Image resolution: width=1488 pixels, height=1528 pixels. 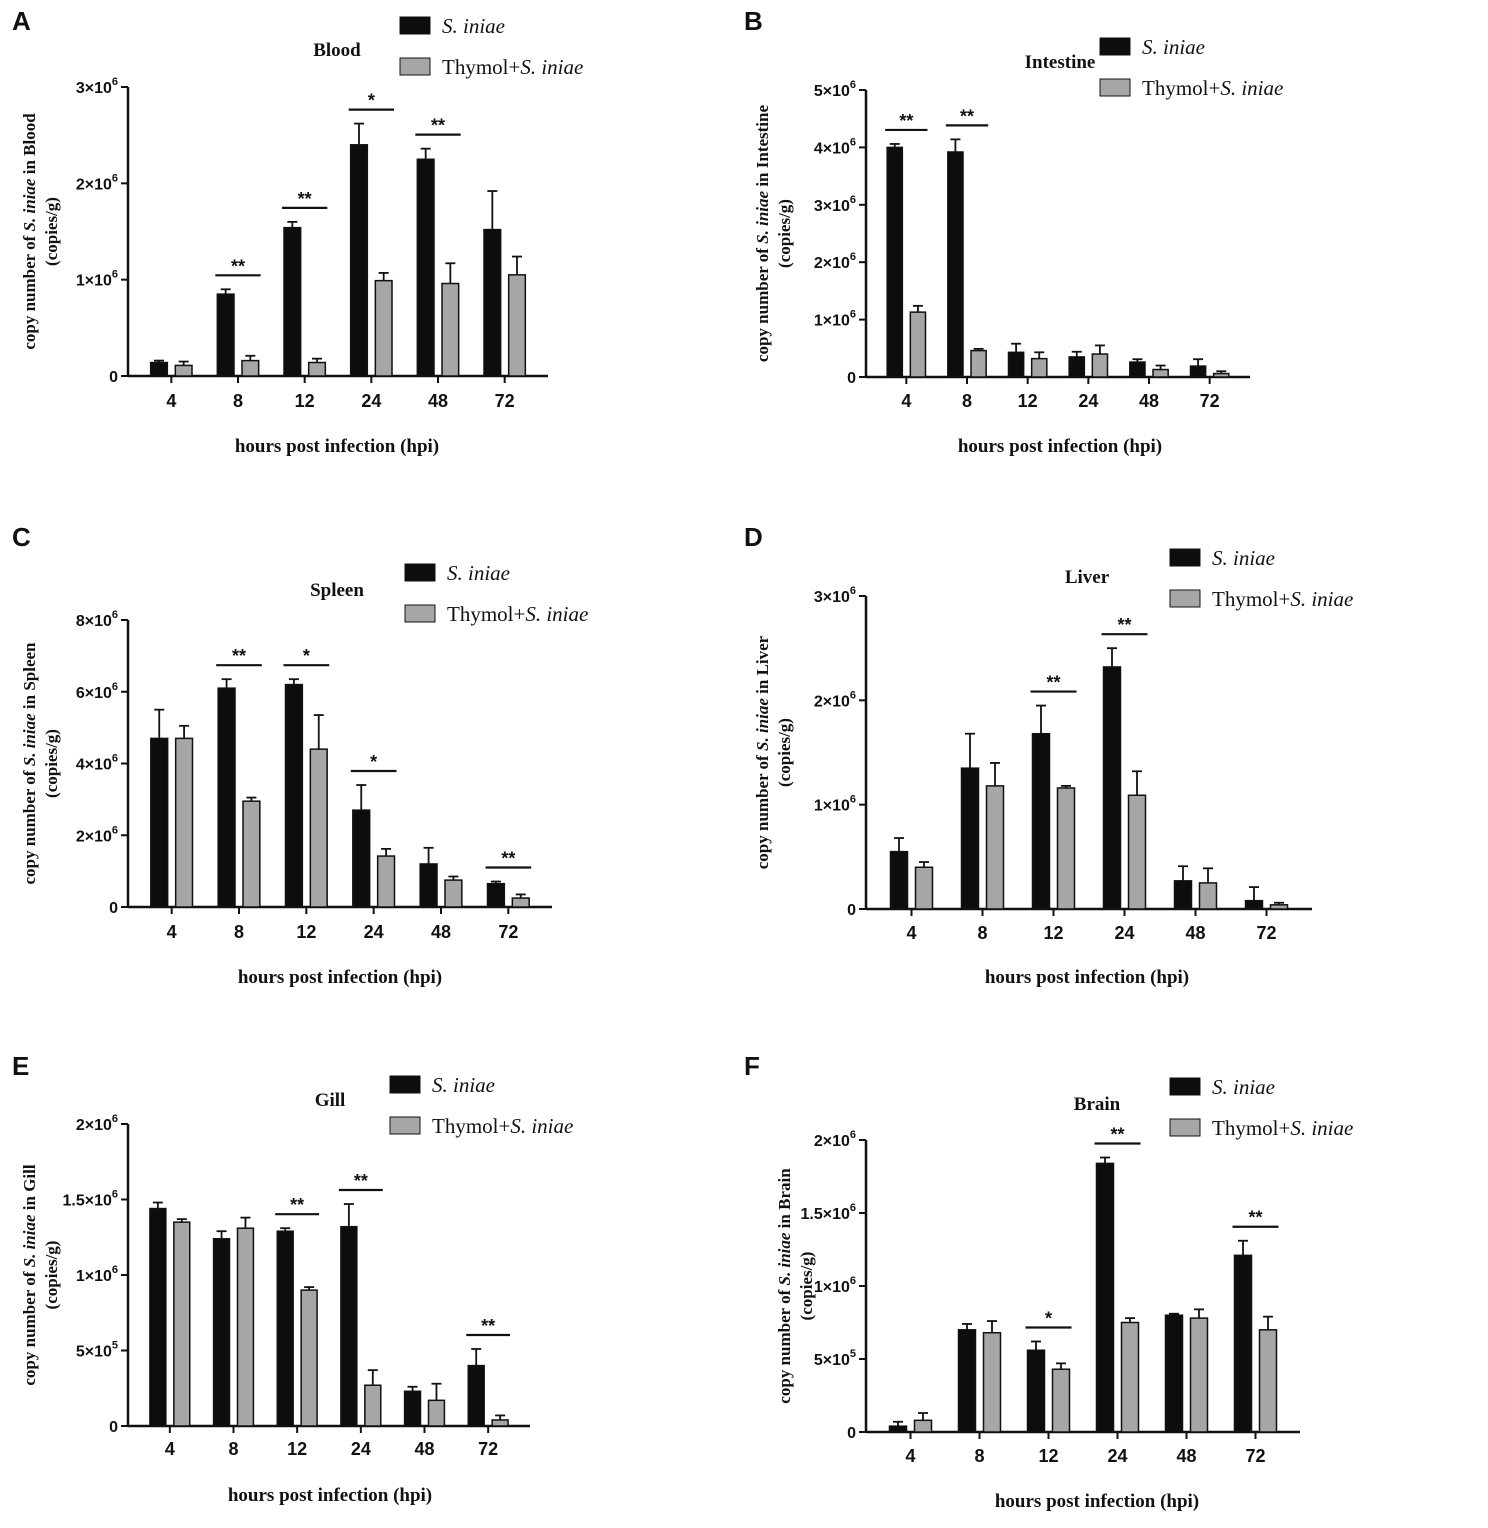 What do you see at coordinates (340, 977) in the screenshot?
I see `x-axis-label: hours post infection (hpi)` at bounding box center [340, 977].